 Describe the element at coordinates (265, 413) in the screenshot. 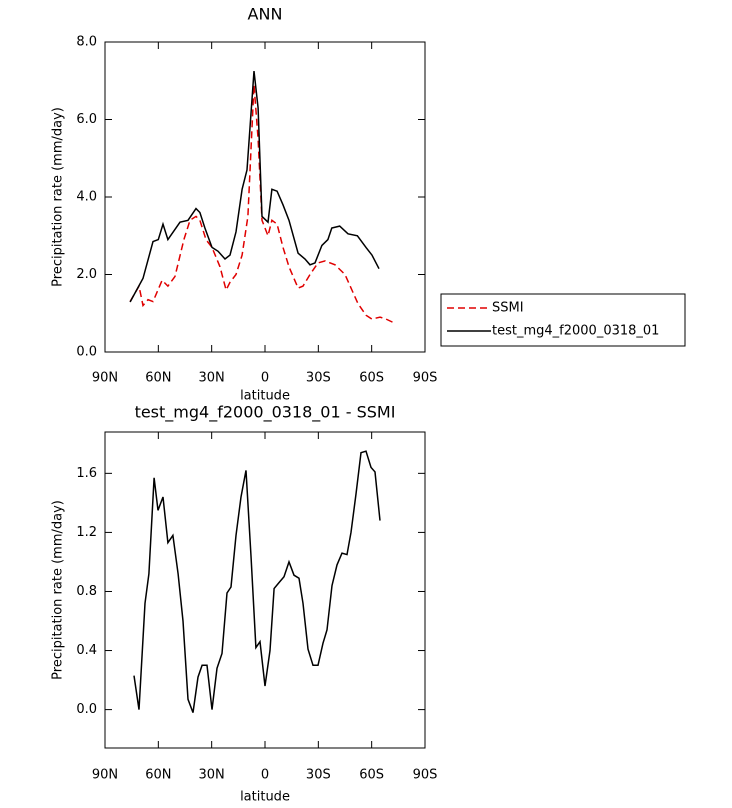

I see `chart-title: test_mg4_f2000_0318_01 - SSMI` at that location.